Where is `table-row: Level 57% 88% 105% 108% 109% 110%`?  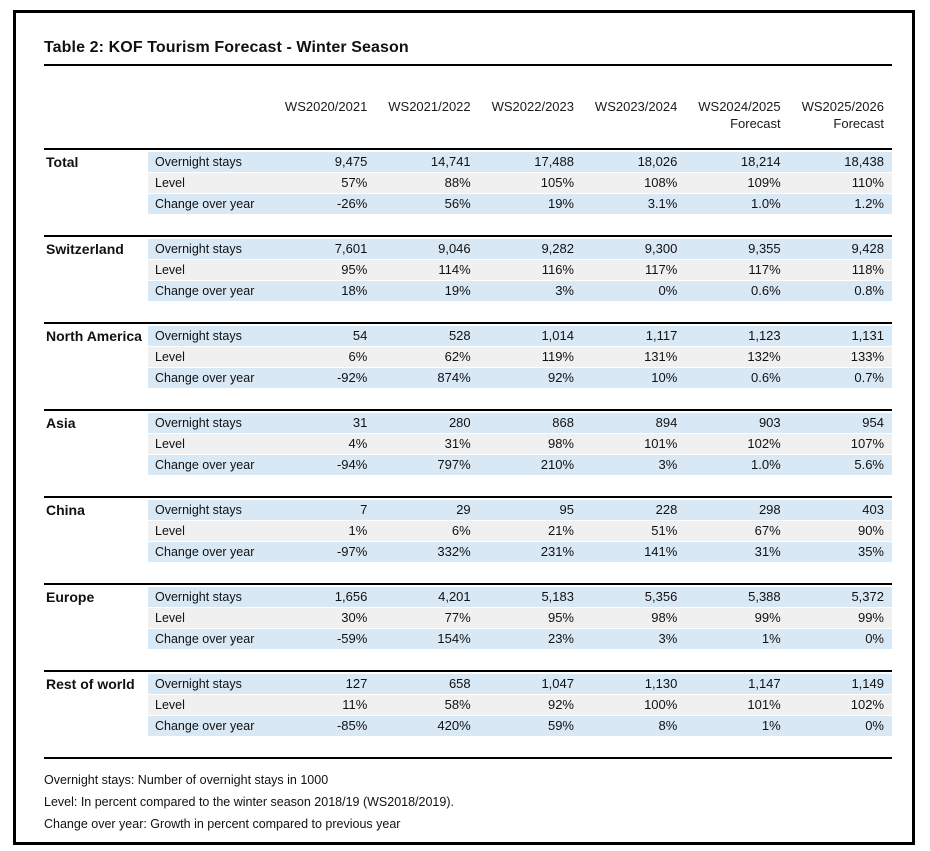
table-row: Level 57% 88% 105% 108% 109% 110% is located at coordinates (468, 183).